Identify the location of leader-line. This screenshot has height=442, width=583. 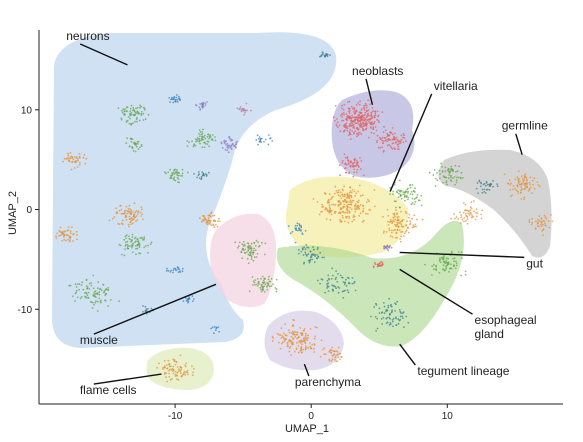
(519, 144).